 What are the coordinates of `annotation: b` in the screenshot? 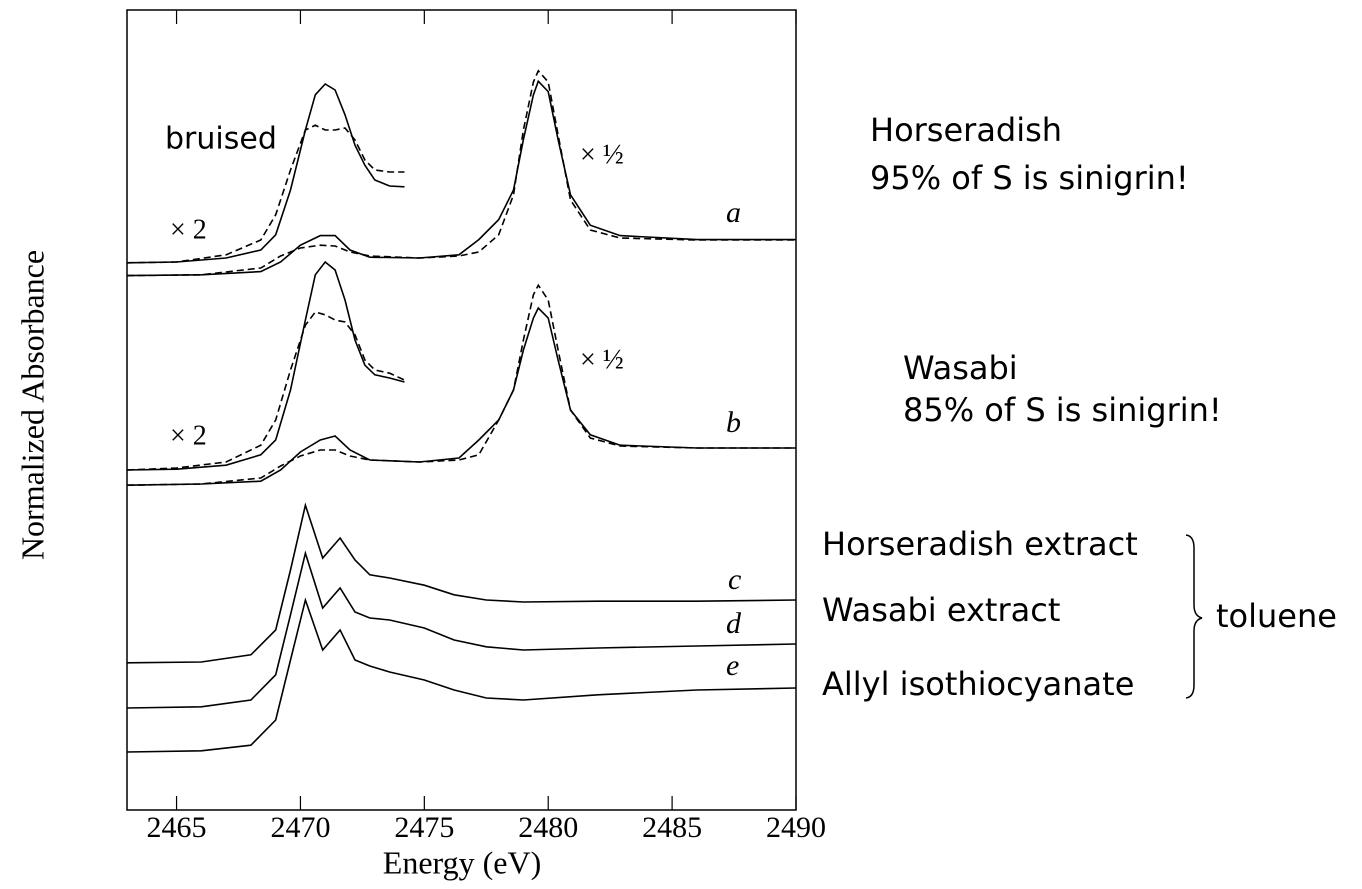 It's located at (733, 422).